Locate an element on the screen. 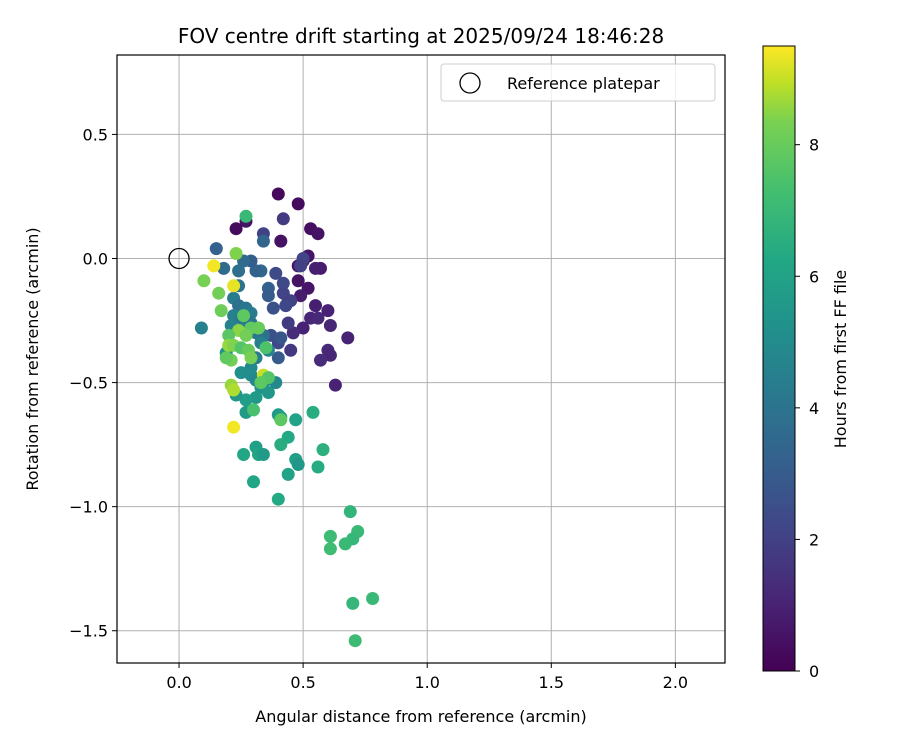 Image resolution: width=900 pixels, height=750 pixels. x-tick-label: 0.0 is located at coordinates (178, 682).